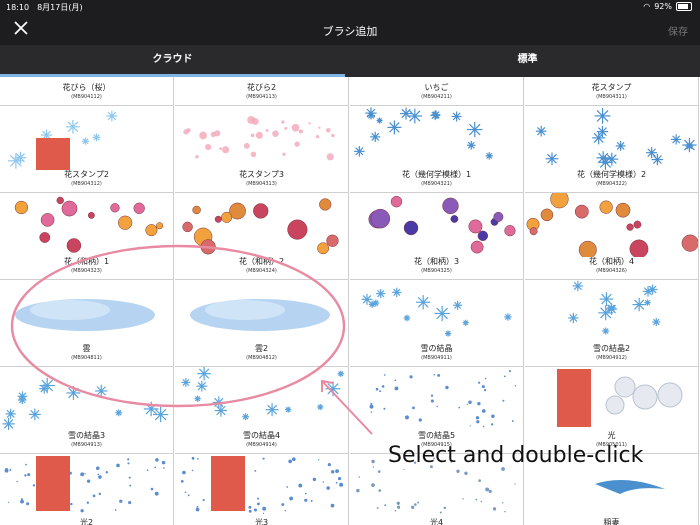 Image resolution: width=700 pixels, height=525 pixels. I want to click on brush-cell: 雲2 (MB904812), so click(262, 323).